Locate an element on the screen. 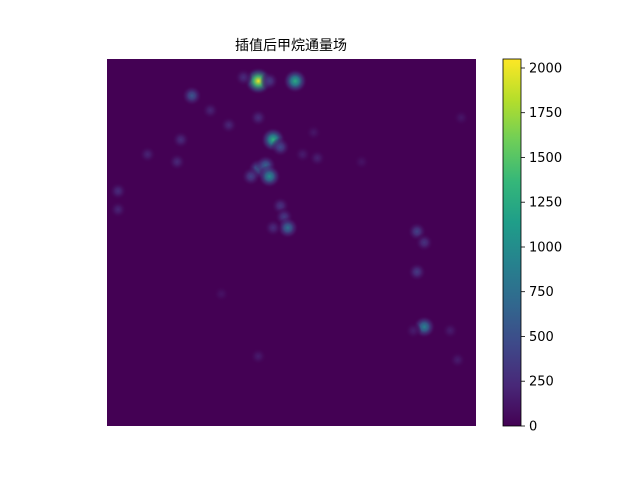 Image resolution: width=640 pixels, height=480 pixels. colorbar-gradient is located at coordinates (512, 242).